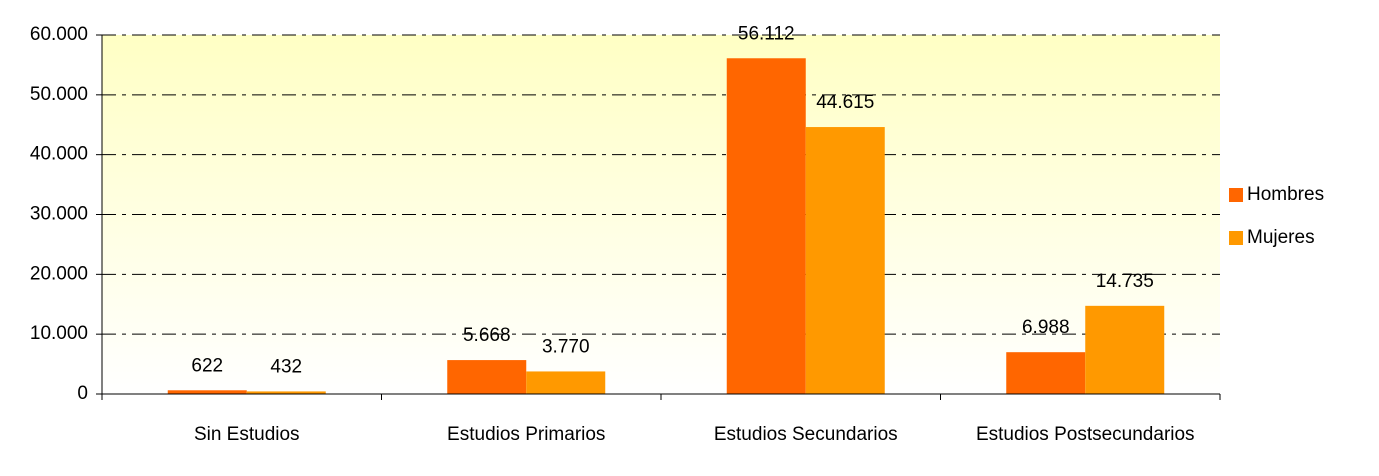 The width and height of the screenshot is (1379, 476). I want to click on x-tick-label: Estudios Postsecundarios, so click(1085, 434).